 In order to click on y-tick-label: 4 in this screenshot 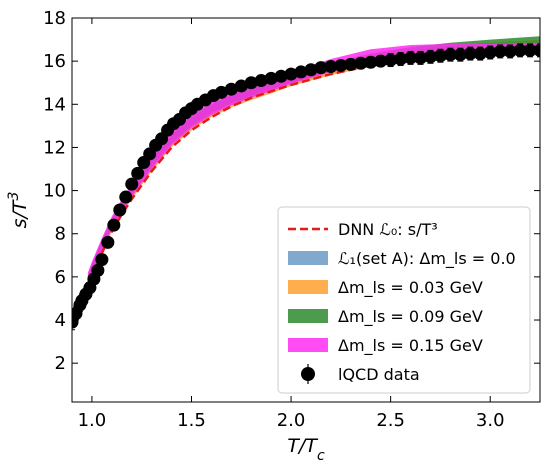, I will do `click(60, 320)`.